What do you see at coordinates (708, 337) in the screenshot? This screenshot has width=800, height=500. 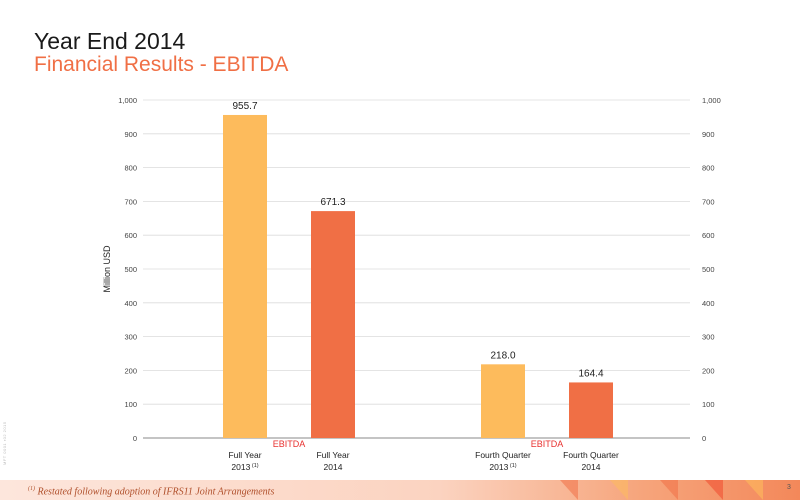 I see `y-tick-label-right: 300` at bounding box center [708, 337].